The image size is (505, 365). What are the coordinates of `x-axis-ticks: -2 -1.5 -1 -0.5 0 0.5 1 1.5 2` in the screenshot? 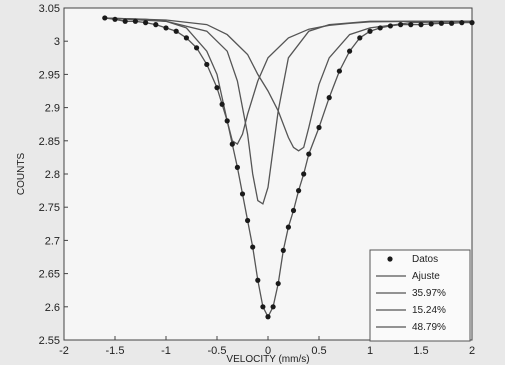 It's located at (267, 346).